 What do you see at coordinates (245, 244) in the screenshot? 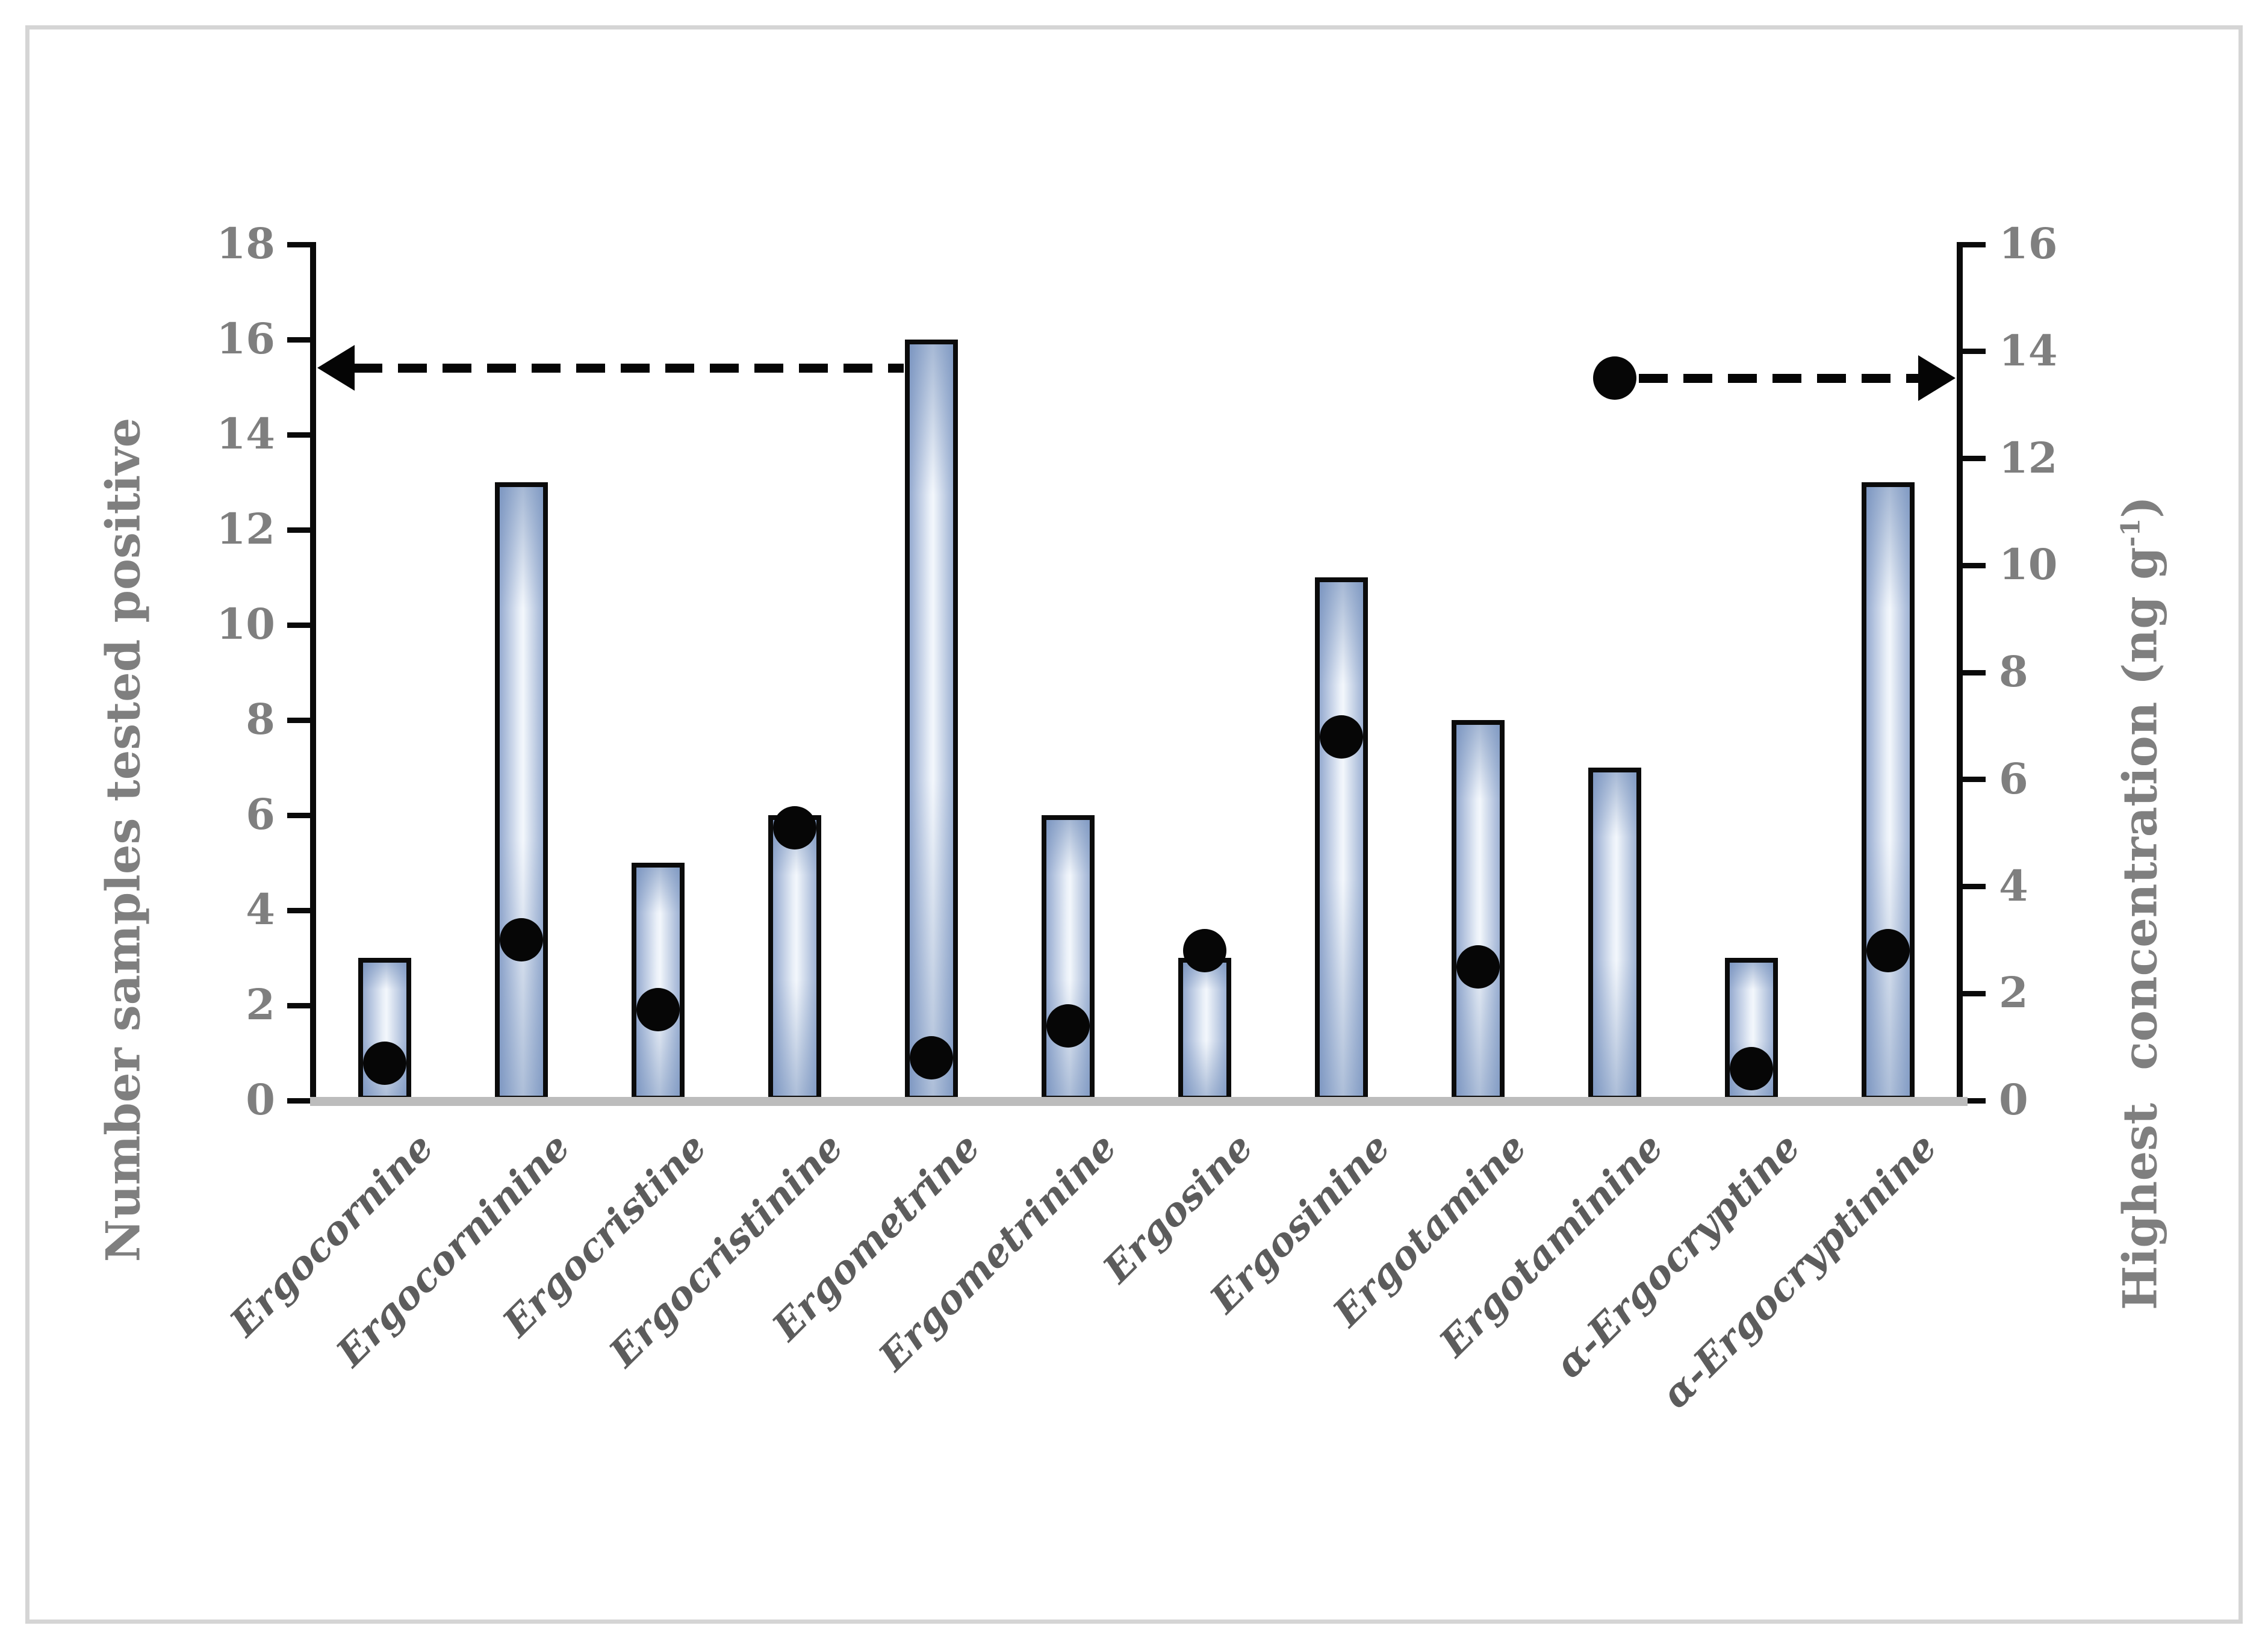
I see `left-axis-tick-label-18: 18` at bounding box center [245, 244].